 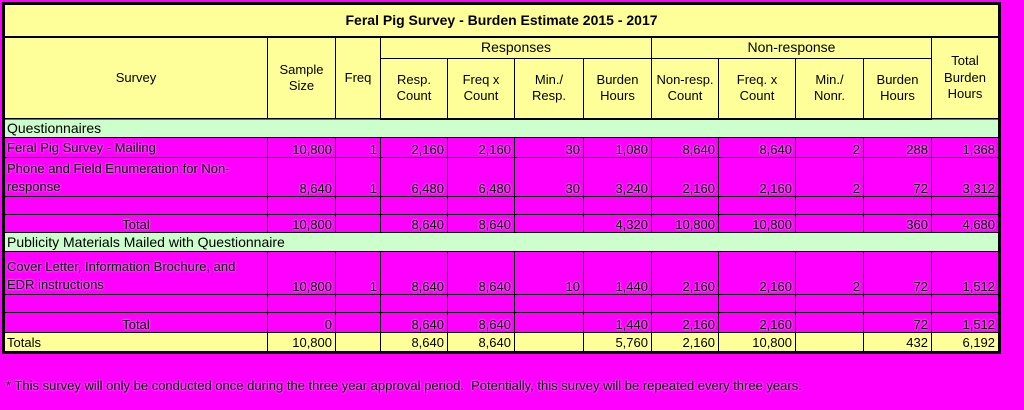 I want to click on table-cell: 4,680, so click(x=965, y=223).